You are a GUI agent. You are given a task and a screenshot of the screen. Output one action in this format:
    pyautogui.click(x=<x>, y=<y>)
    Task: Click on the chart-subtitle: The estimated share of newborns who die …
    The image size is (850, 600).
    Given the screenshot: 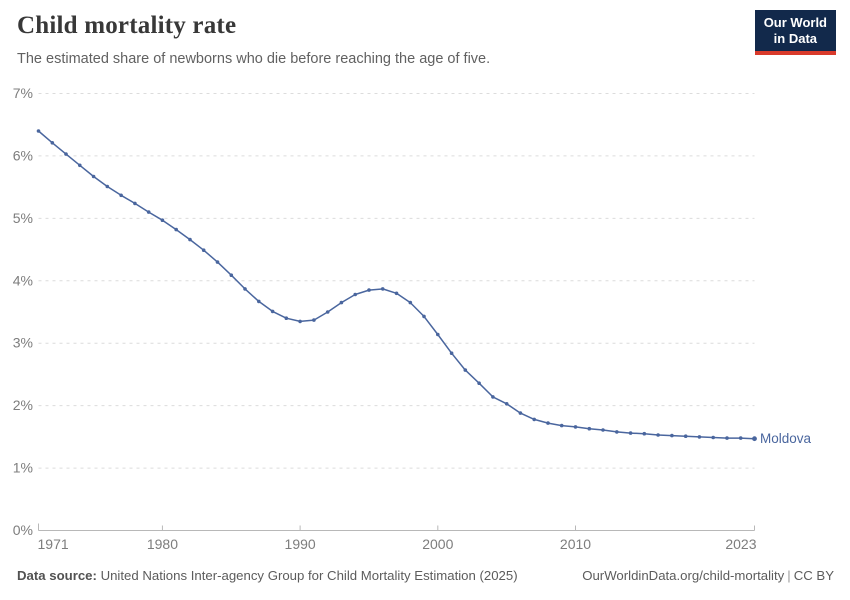 What is the action you would take?
    pyautogui.click(x=254, y=59)
    